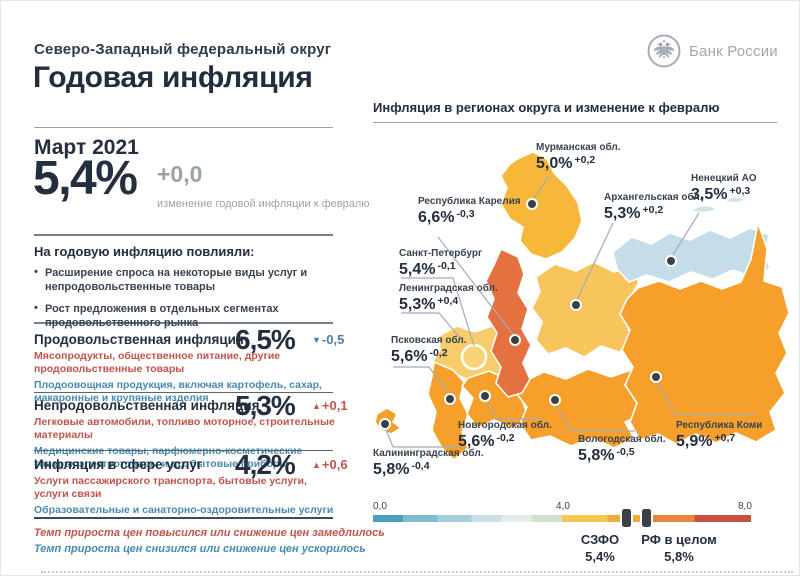 This screenshot has width=800, height=576. Describe the element at coordinates (417, 572) in the screenshot. I see `bottom-dotted-divider` at that location.